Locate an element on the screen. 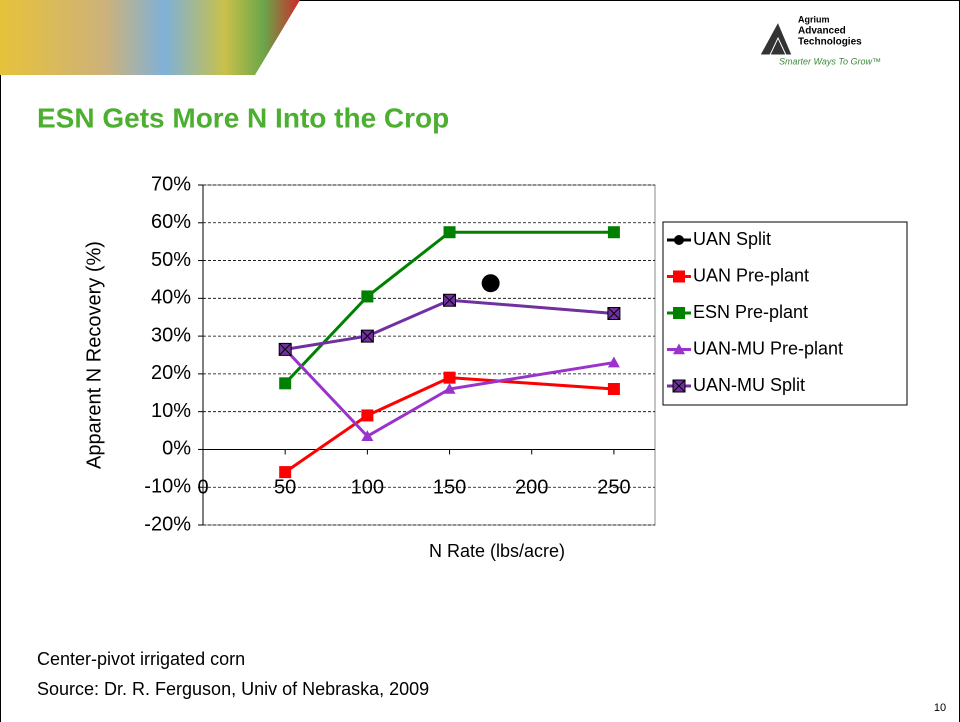  x-tick-label: 50 is located at coordinates (285, 488).